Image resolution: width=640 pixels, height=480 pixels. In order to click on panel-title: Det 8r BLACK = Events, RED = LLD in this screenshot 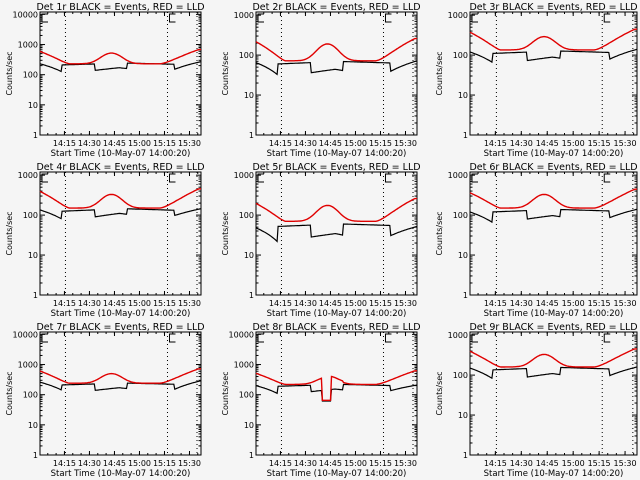, I will do `click(336, 327)`.